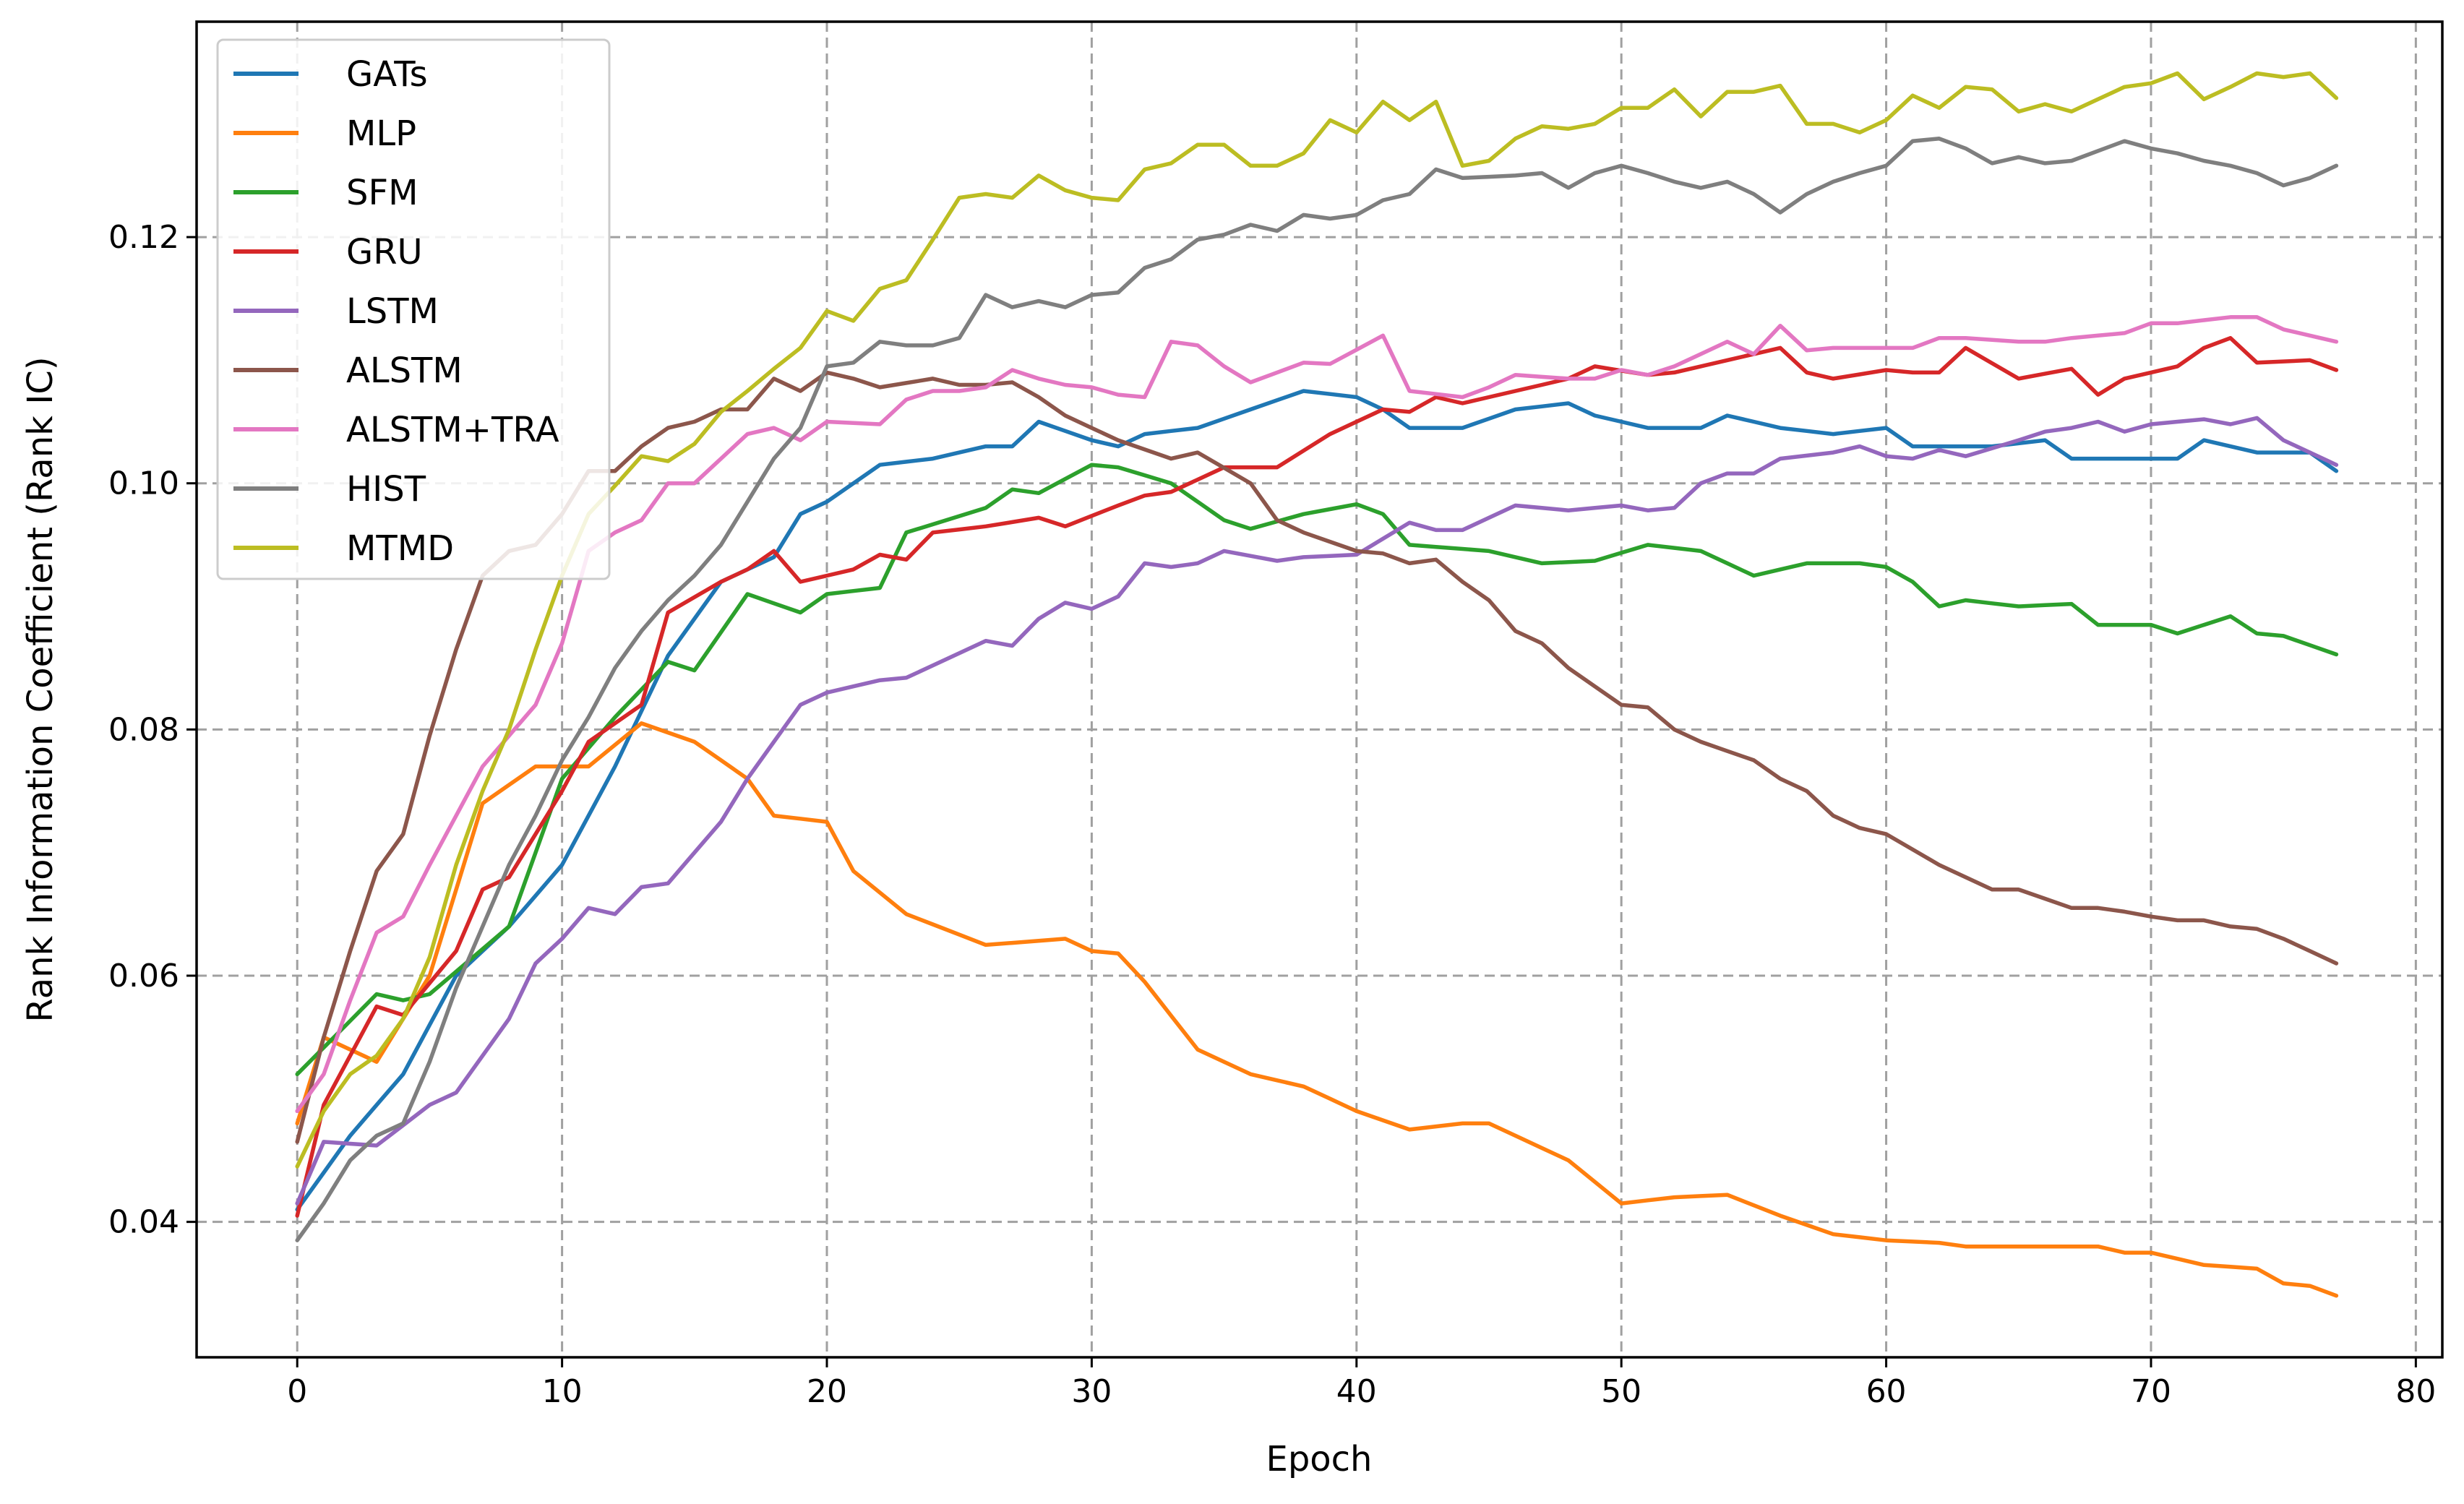 The image size is (2464, 1504). Describe the element at coordinates (405, 371) in the screenshot. I see `legend-label-alstm: ALSTM` at that location.